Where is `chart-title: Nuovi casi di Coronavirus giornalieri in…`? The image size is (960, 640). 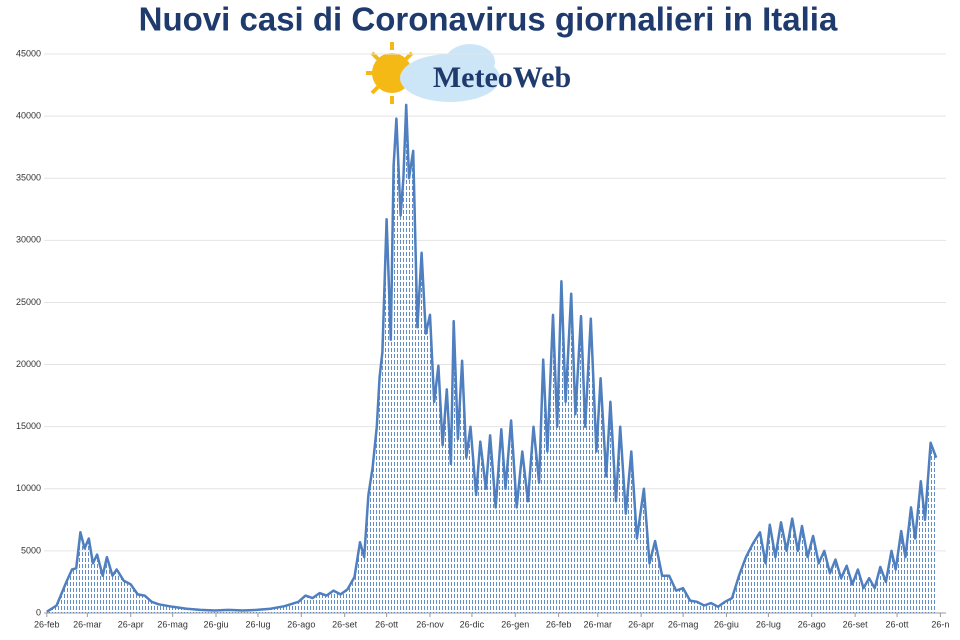 chart-title: Nuovi casi di Coronavirus giornalieri in… is located at coordinates (488, 19).